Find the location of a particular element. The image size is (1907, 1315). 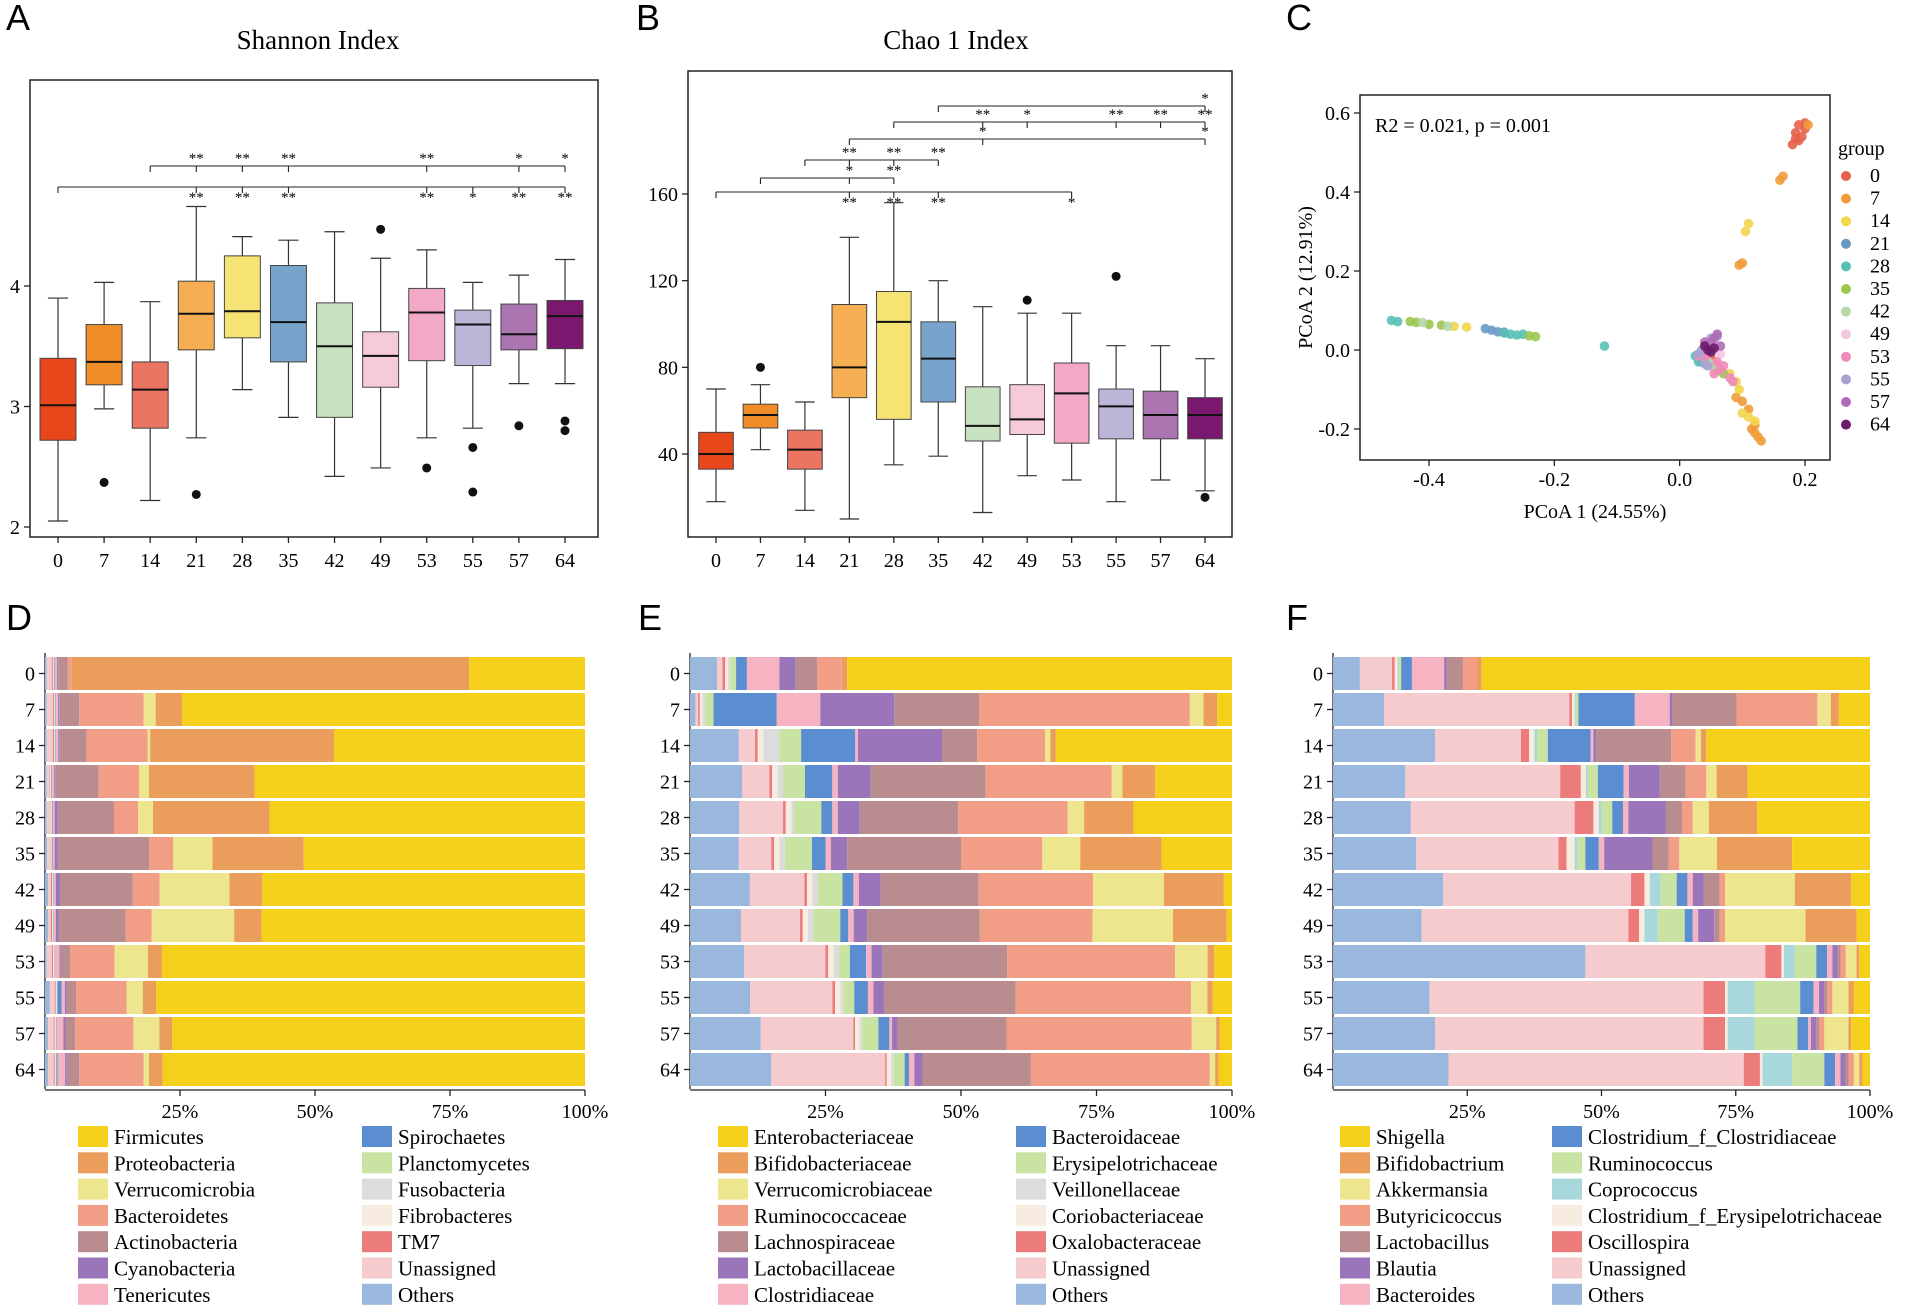

genus-xtick-label: 100% is located at coordinates (1870, 1112).